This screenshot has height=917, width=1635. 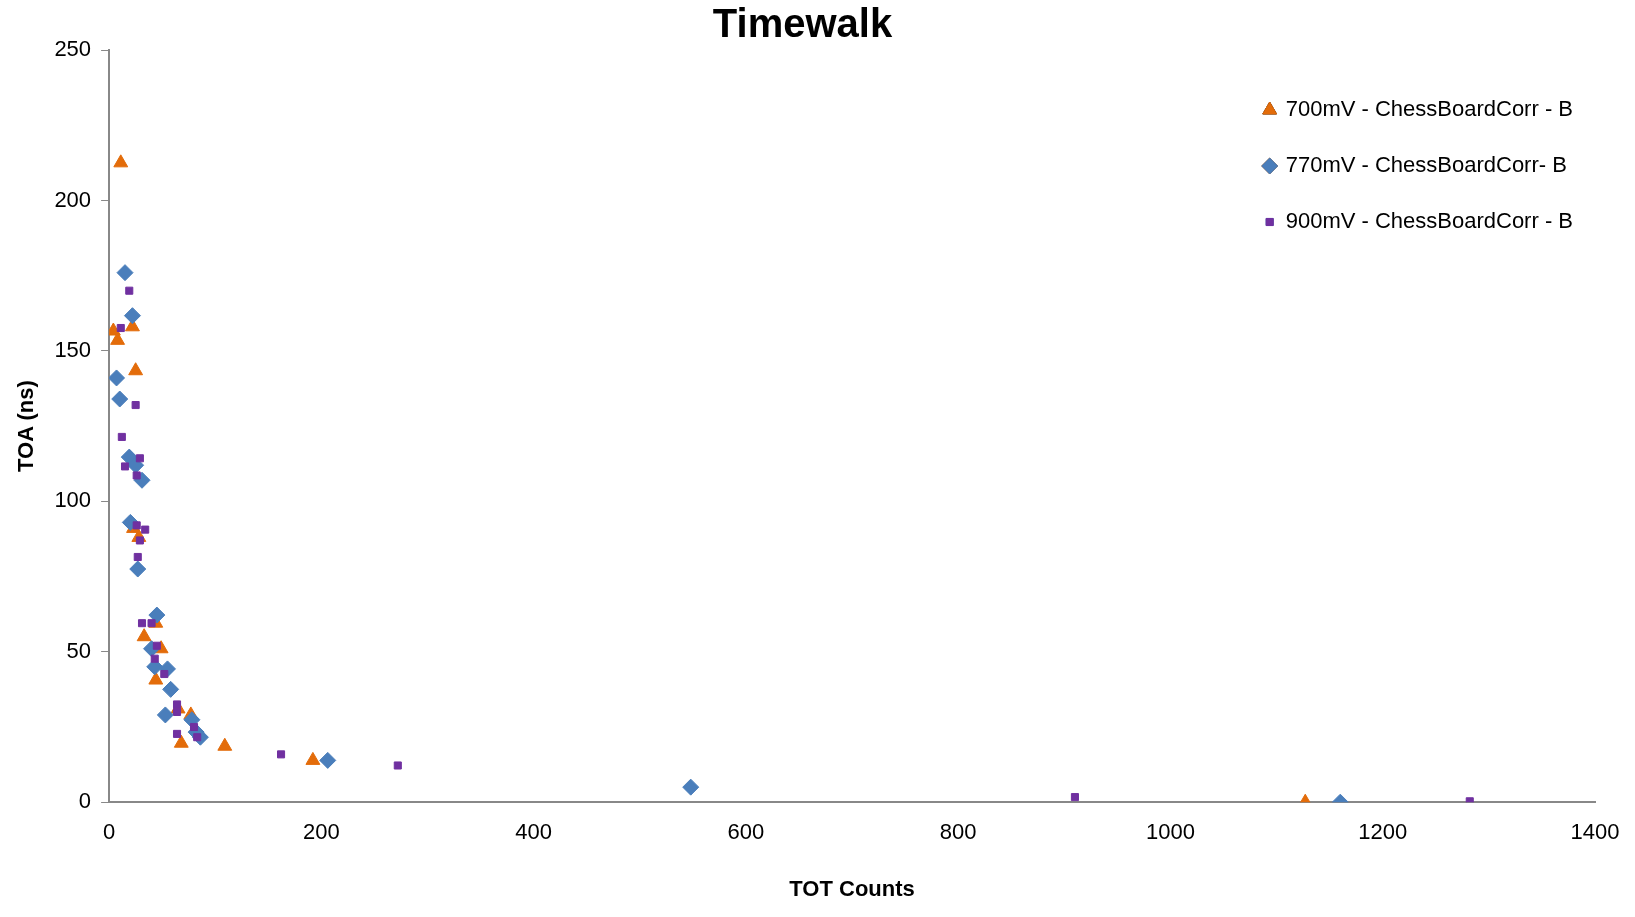 What do you see at coordinates (109, 832) in the screenshot?
I see `x-tick-label: 0` at bounding box center [109, 832].